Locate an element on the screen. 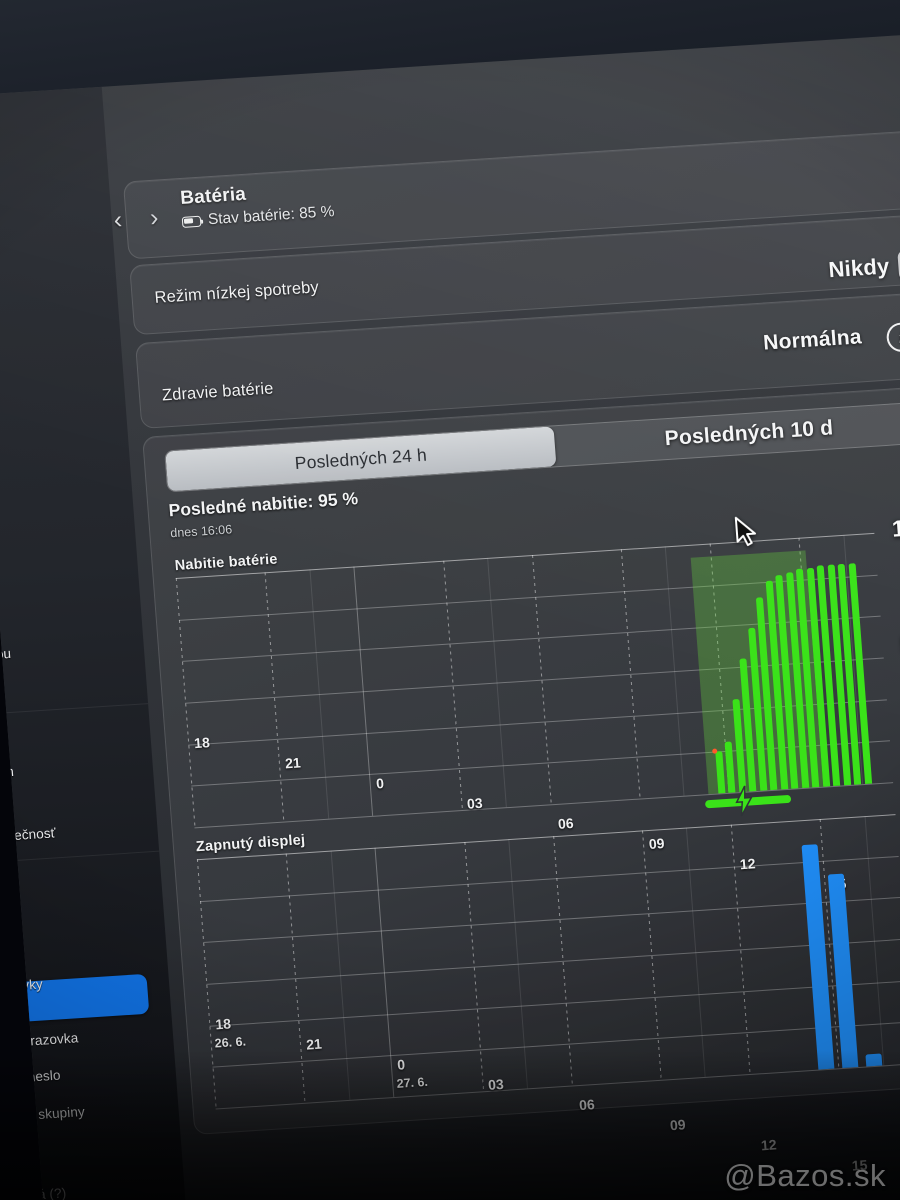 Image resolution: width=900 pixels, height=1200 pixels. sidebar-item-label: ...nutá obrazovka is located at coordinates (39, 1041).